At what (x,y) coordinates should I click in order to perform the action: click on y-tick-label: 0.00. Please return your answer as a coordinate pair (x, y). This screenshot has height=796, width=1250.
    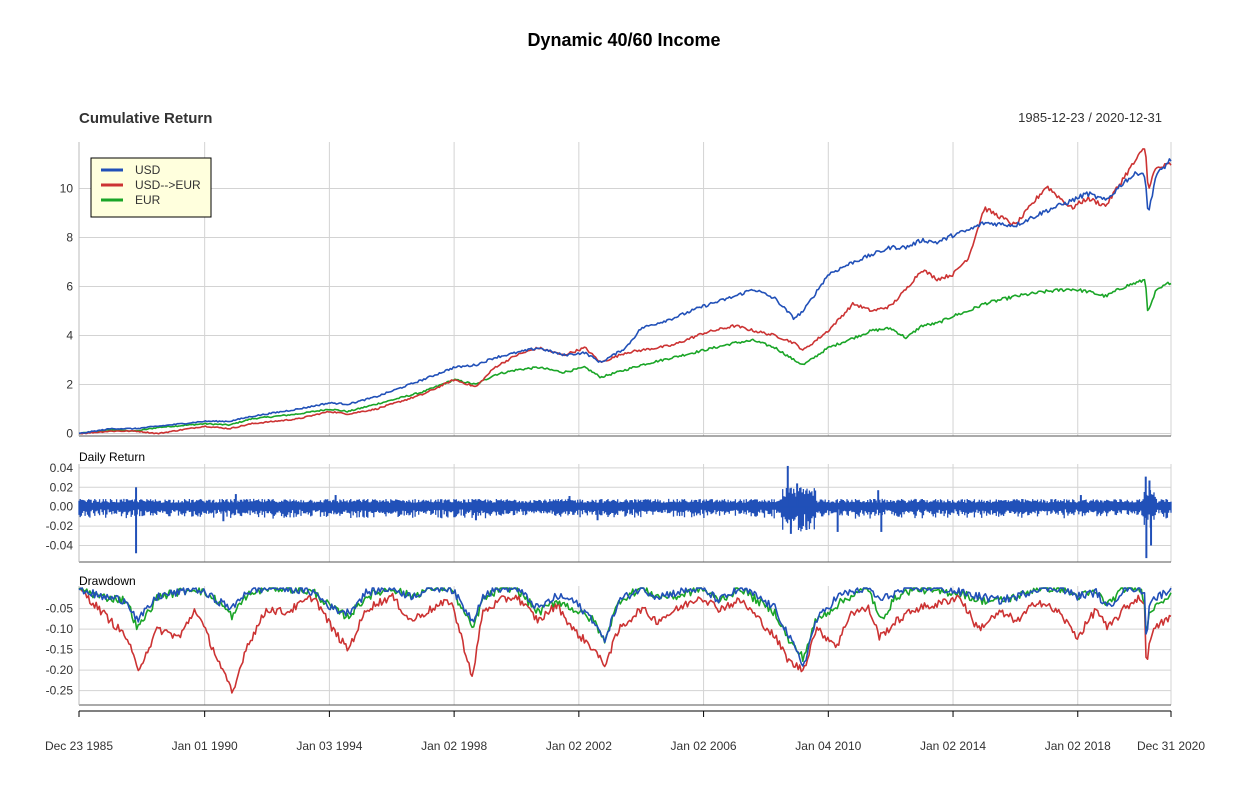
    Looking at the image, I should click on (62, 507).